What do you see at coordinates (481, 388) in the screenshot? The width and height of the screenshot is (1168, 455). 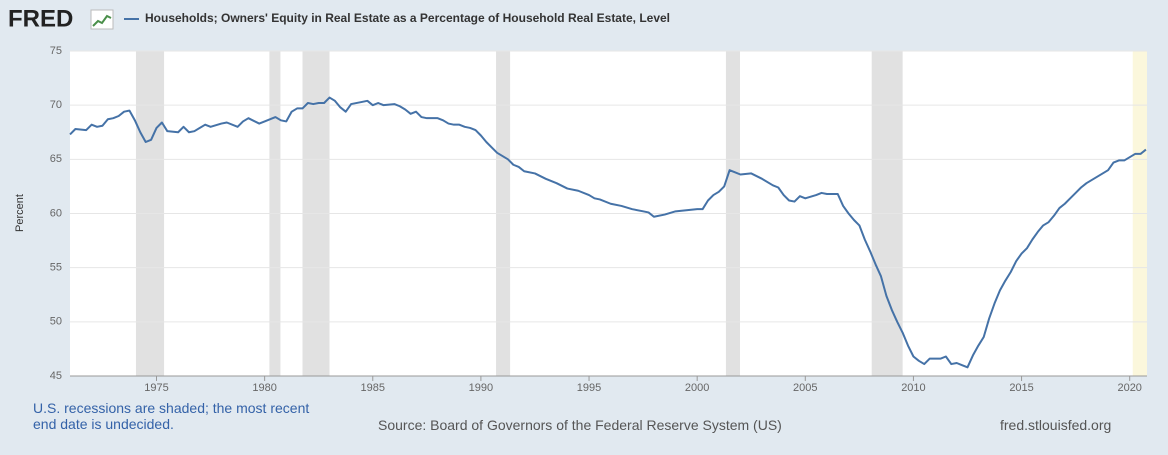 I see `x-tick-label: 1990` at bounding box center [481, 388].